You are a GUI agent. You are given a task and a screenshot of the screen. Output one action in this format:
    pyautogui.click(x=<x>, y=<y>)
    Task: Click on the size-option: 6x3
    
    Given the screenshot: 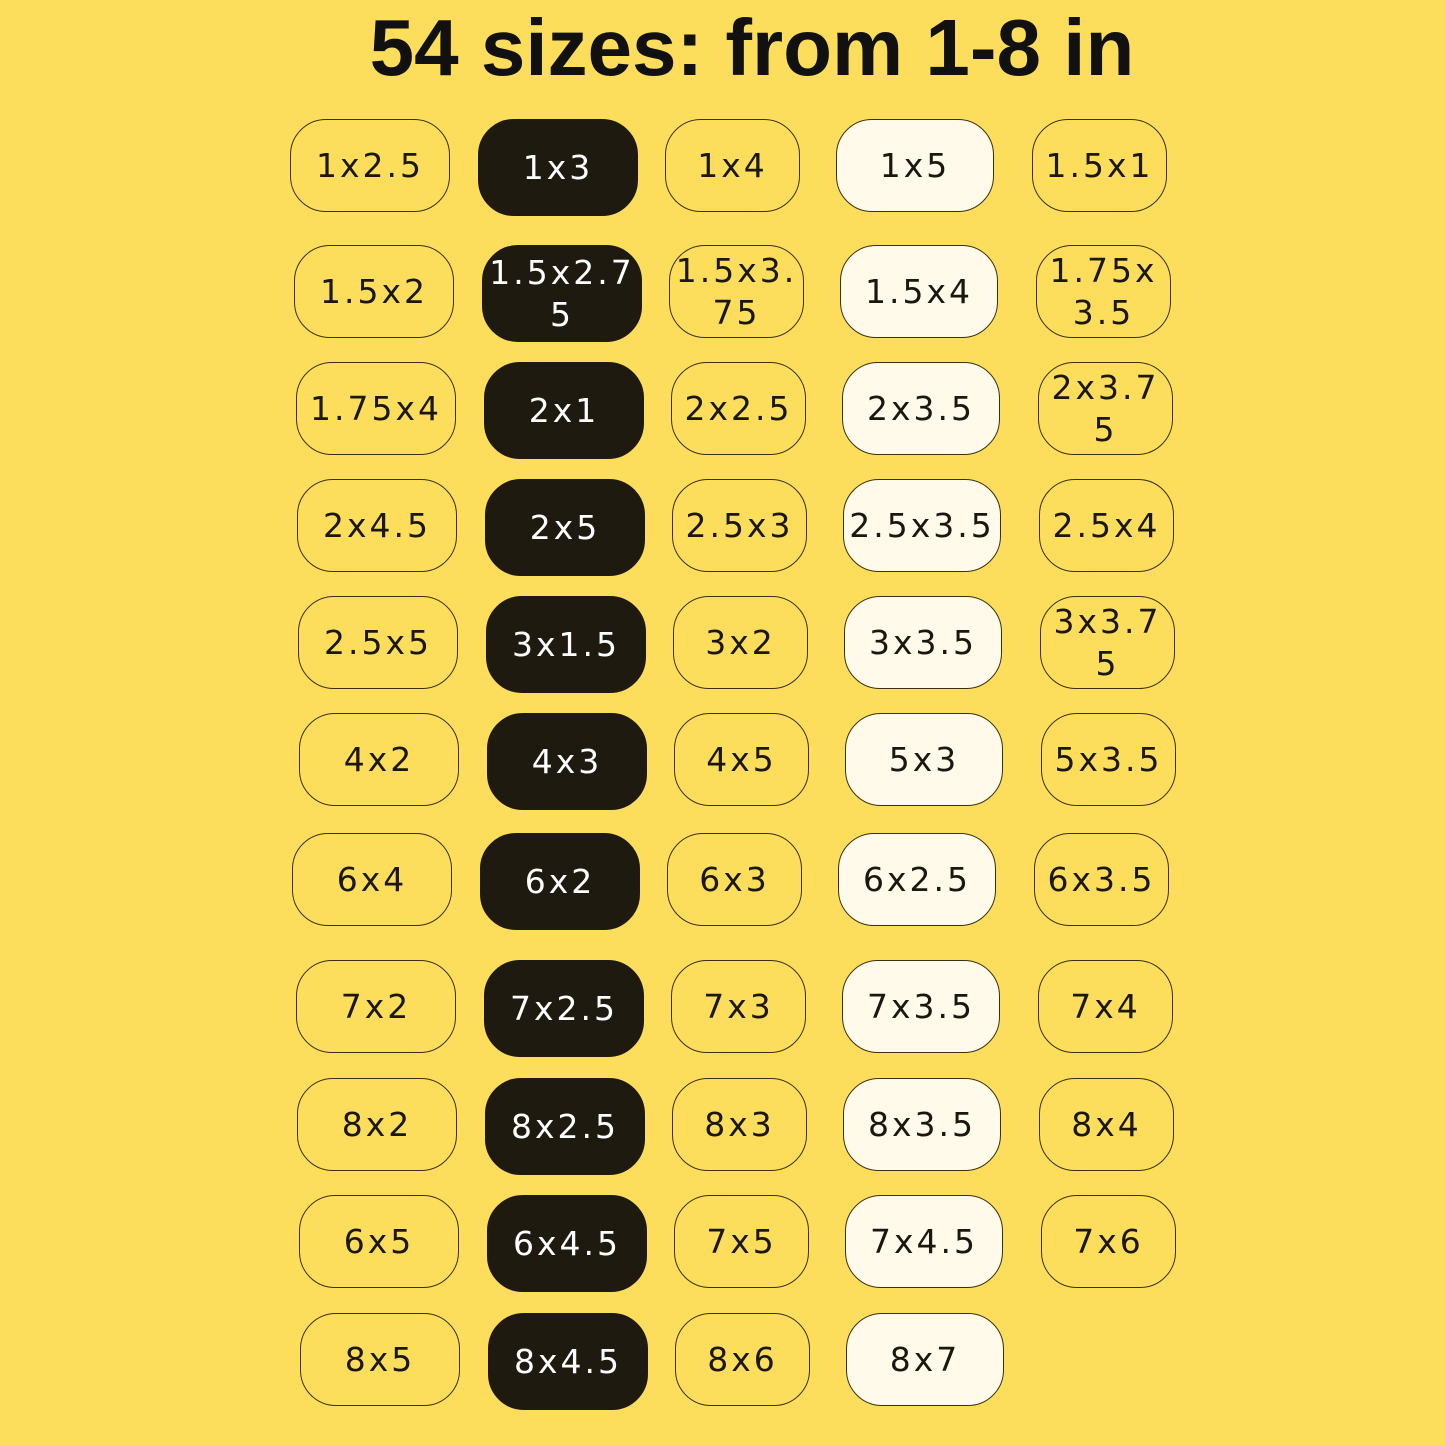 What is the action you would take?
    pyautogui.click(x=734, y=879)
    